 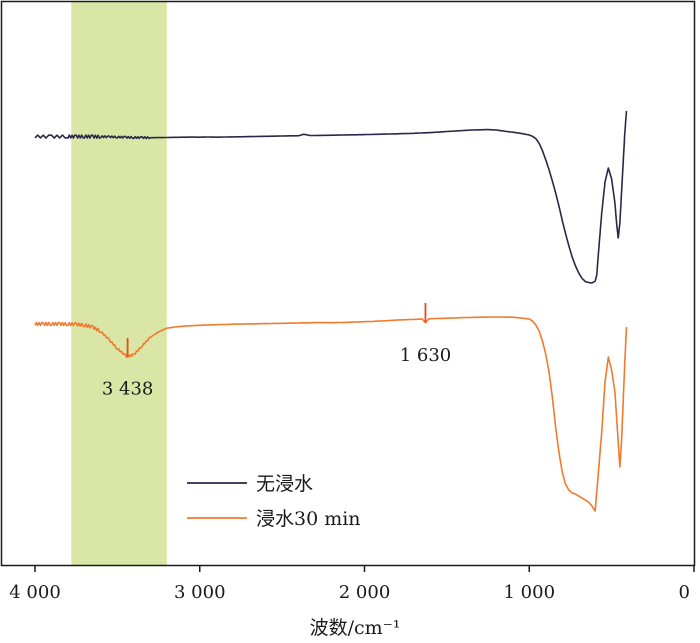 I want to click on highlight-band-layer, so click(x=119, y=283).